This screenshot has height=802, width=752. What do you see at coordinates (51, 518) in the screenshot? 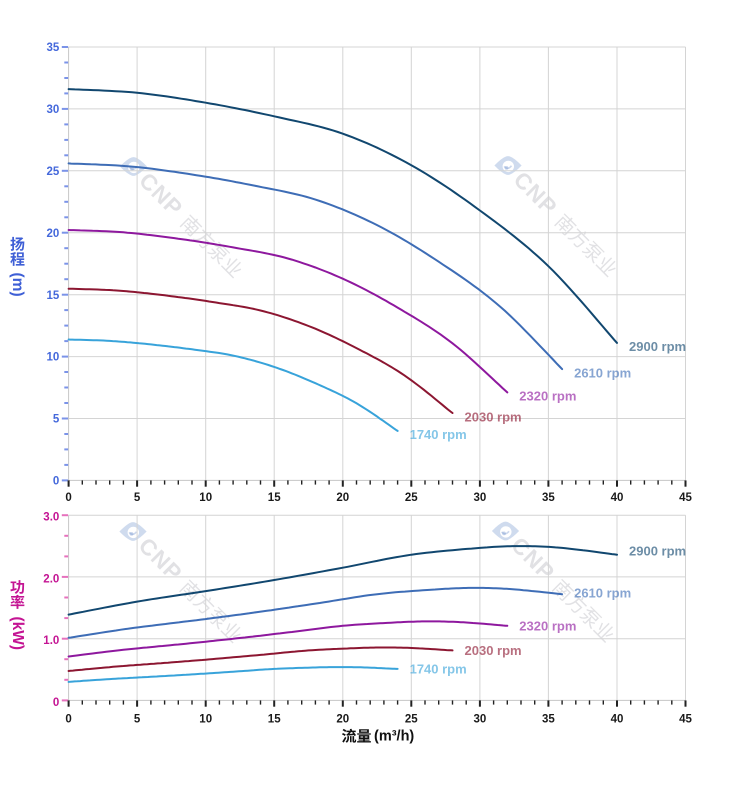
I see `svg-text: 3.0` at bounding box center [51, 518].